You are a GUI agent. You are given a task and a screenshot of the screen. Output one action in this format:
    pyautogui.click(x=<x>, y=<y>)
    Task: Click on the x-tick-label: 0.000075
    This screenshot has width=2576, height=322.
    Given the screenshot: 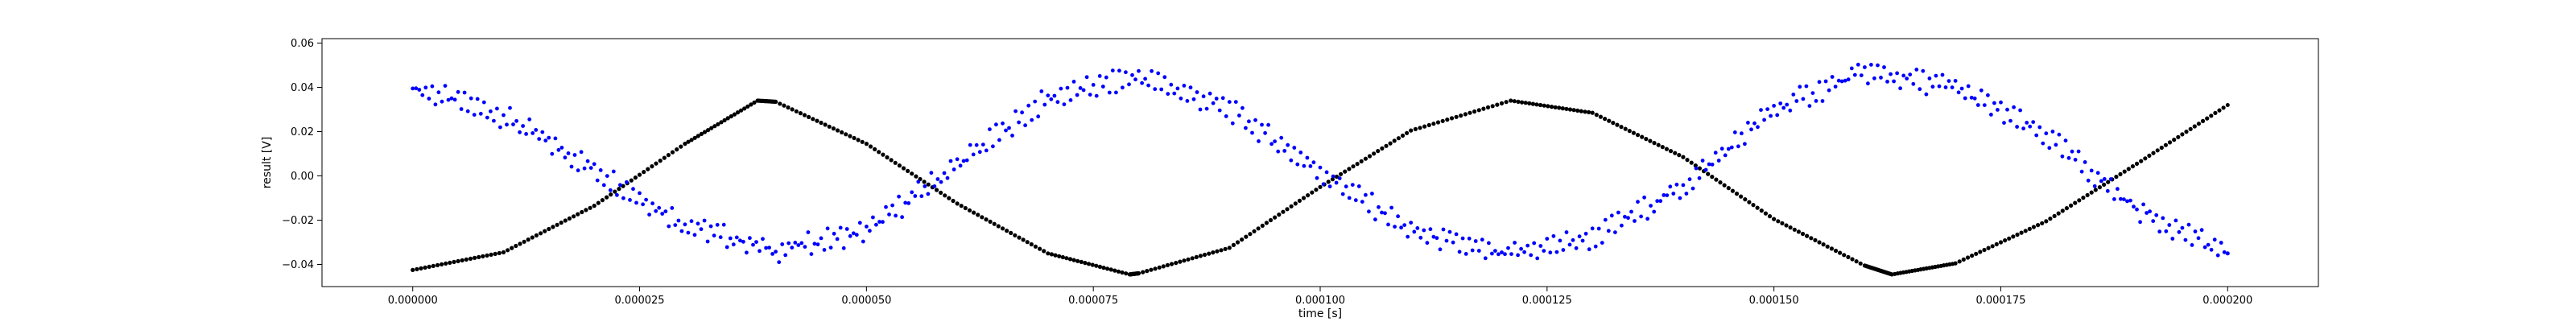 What is the action you would take?
    pyautogui.click(x=1093, y=301)
    